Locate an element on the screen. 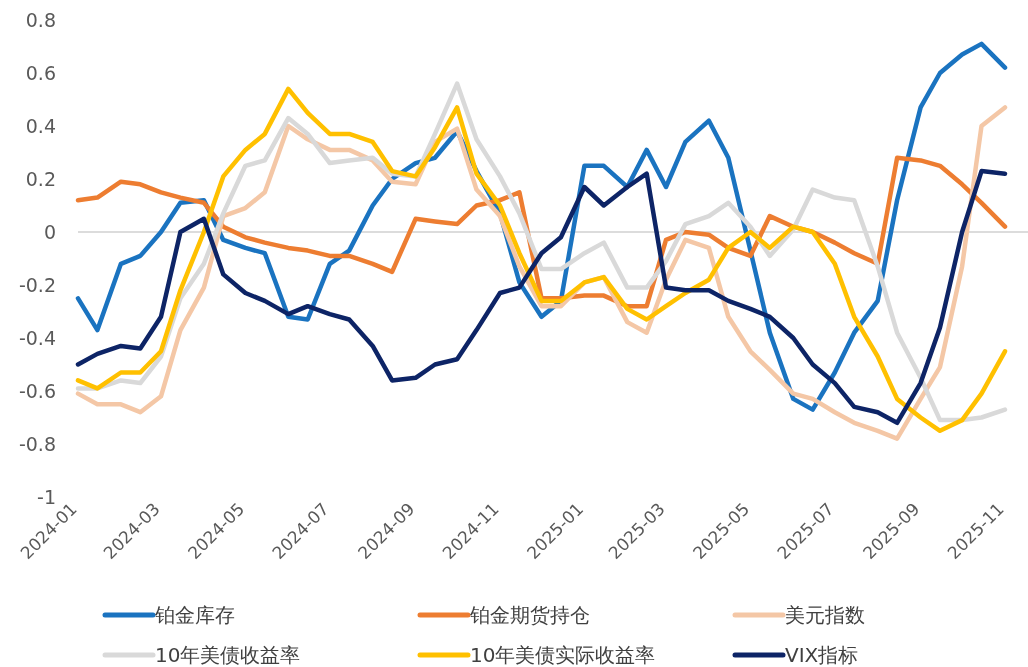  y-tick-label: 0.8 is located at coordinates (40, 20).